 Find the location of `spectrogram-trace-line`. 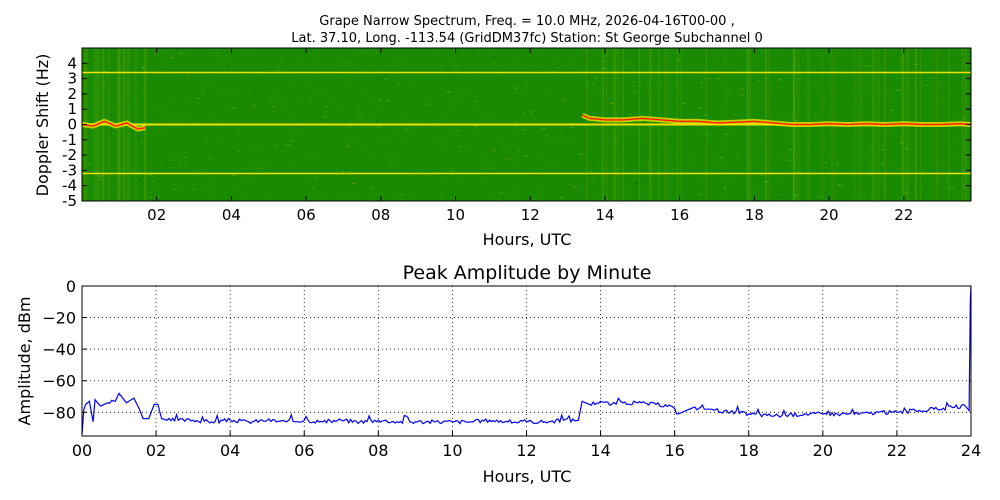

spectrogram-trace-line is located at coordinates (114, 125).